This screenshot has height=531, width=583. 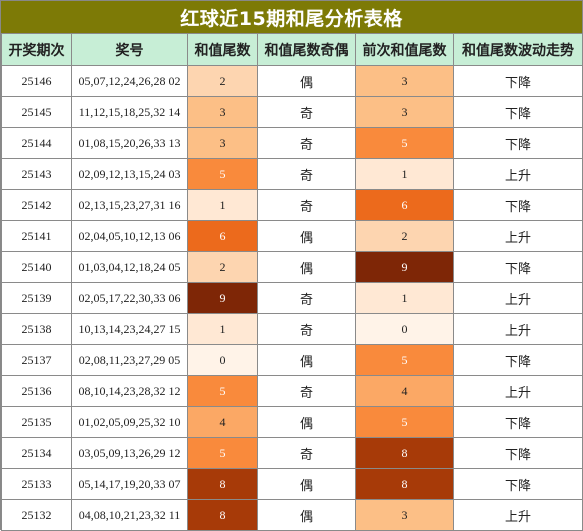 I want to click on table-row: 25142 02,13,15,23,27,31 16 1 奇 6 下降, so click(x=292, y=205).